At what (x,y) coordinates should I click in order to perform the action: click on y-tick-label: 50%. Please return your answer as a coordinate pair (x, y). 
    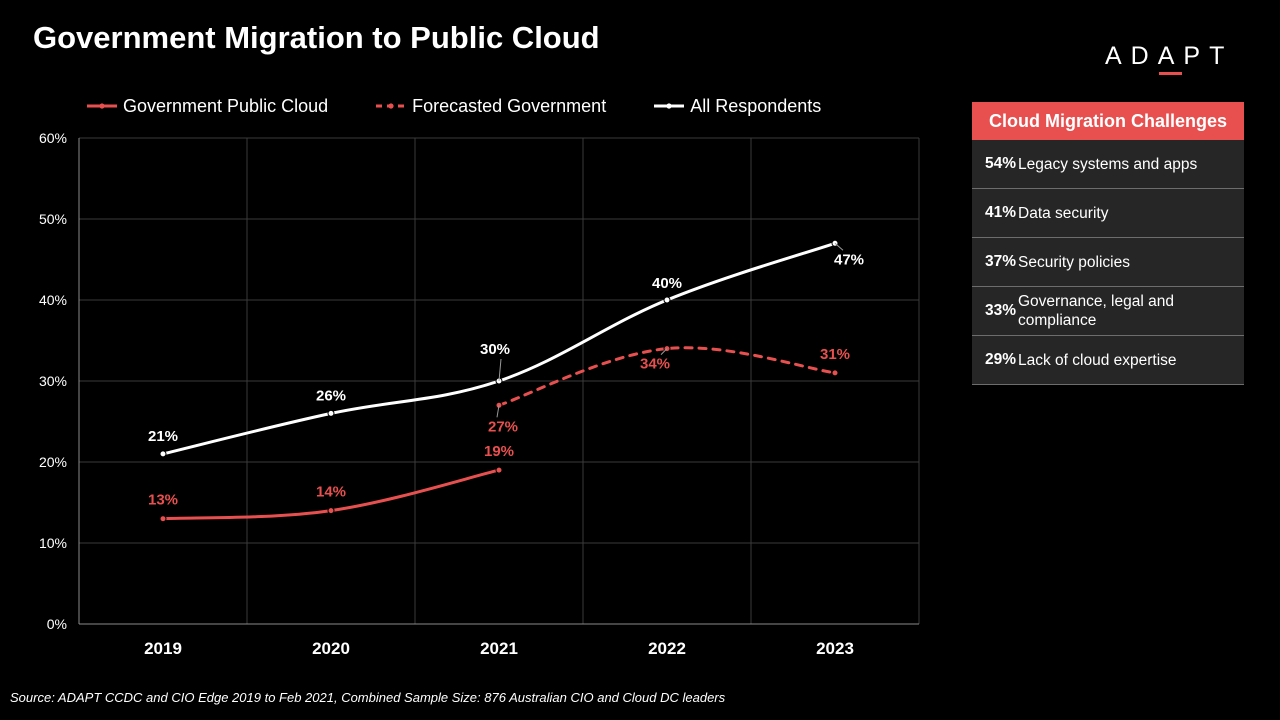
    Looking at the image, I should click on (53, 219).